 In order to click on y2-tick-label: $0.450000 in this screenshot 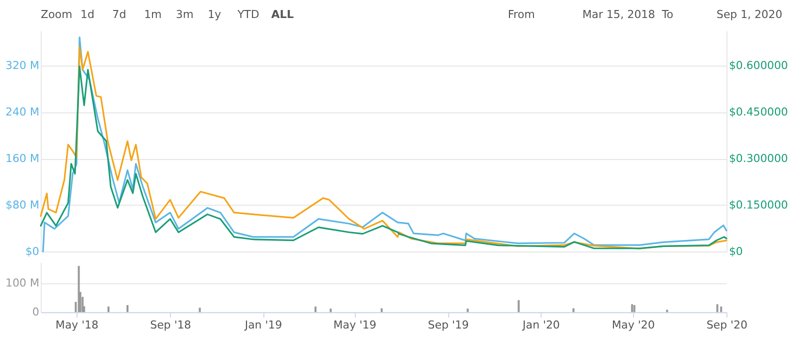, I will do `click(758, 112)`.